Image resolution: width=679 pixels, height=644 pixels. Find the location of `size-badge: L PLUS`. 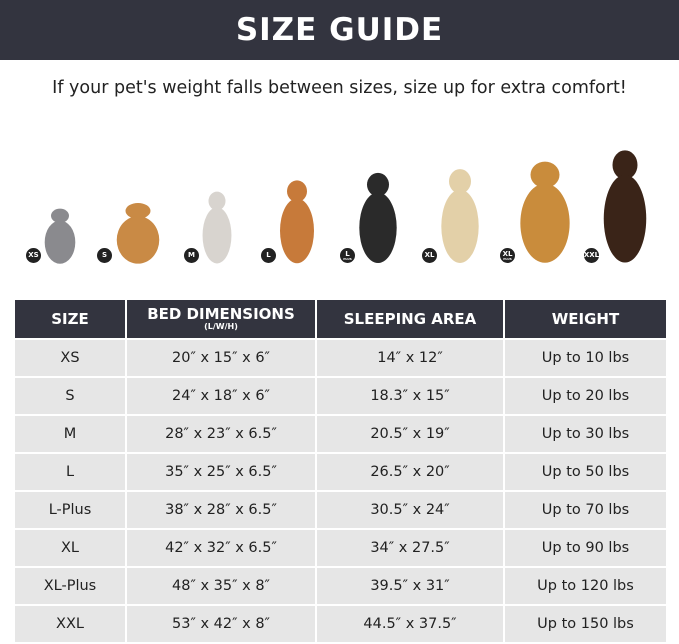

size-badge: L PLUS is located at coordinates (347, 255).